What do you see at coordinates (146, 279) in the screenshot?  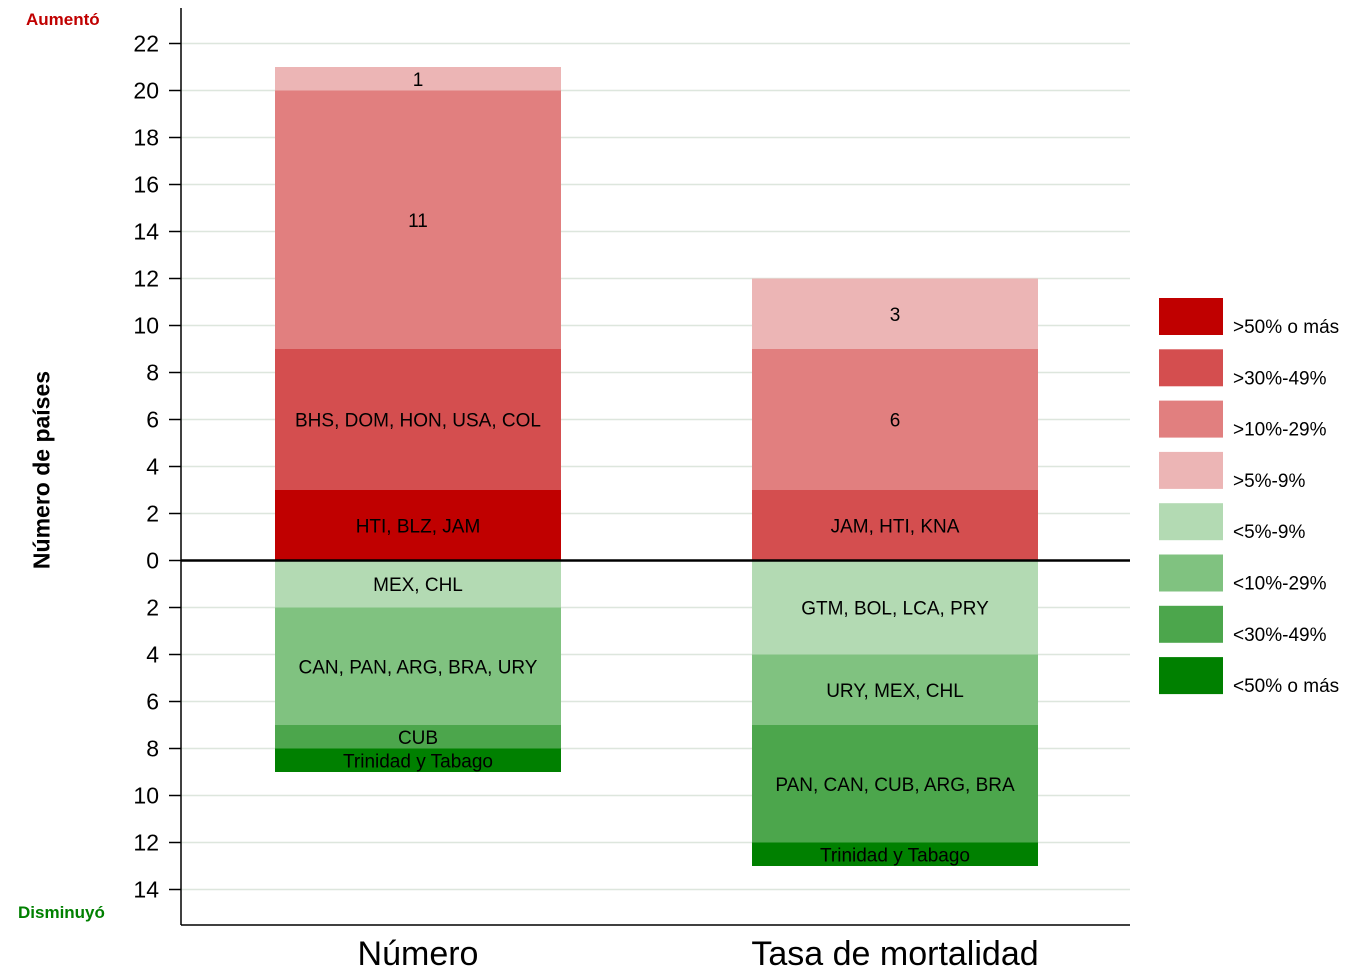 I see `tick-label-up-6: 12` at bounding box center [146, 279].